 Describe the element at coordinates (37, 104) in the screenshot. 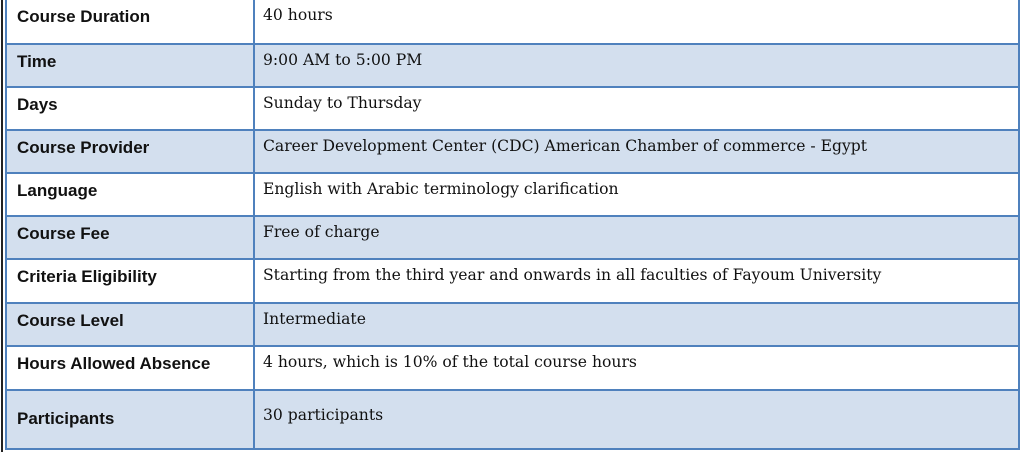

I see `row-label: Days` at that location.